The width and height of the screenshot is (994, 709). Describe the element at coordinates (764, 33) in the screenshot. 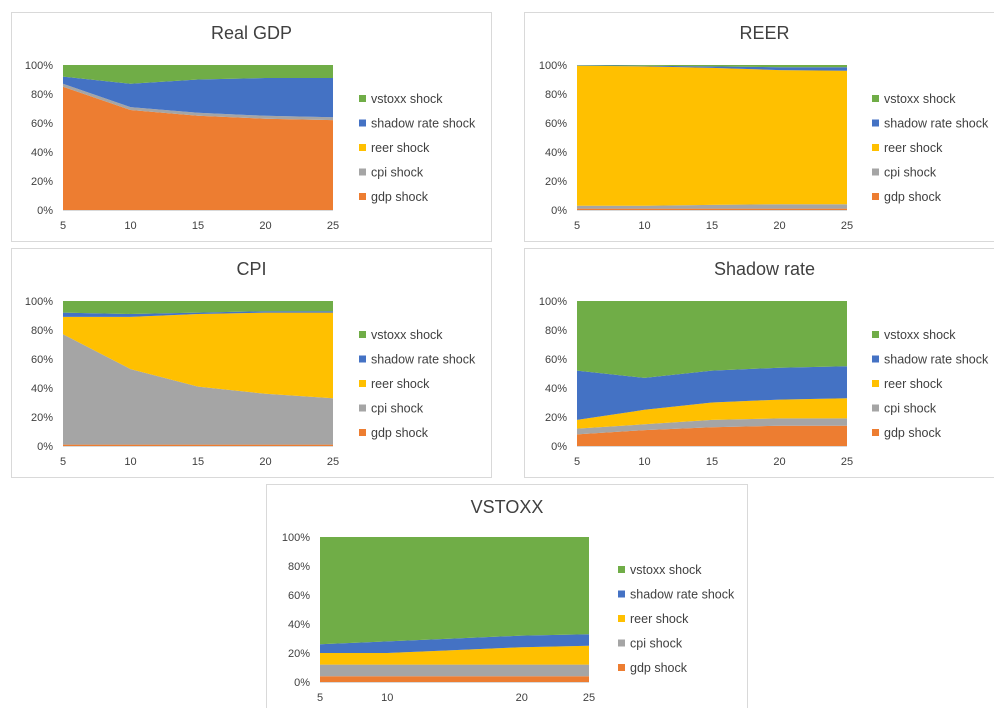

I see `chart-title: REER` at that location.